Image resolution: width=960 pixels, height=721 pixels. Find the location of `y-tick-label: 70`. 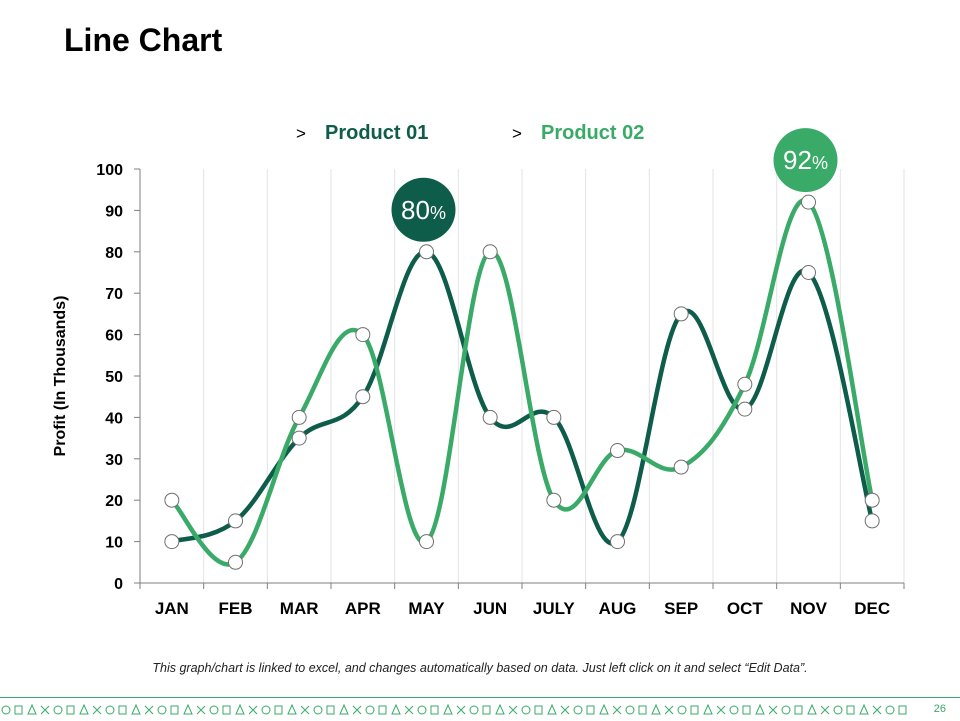

y-tick-label: 70 is located at coordinates (114, 294).